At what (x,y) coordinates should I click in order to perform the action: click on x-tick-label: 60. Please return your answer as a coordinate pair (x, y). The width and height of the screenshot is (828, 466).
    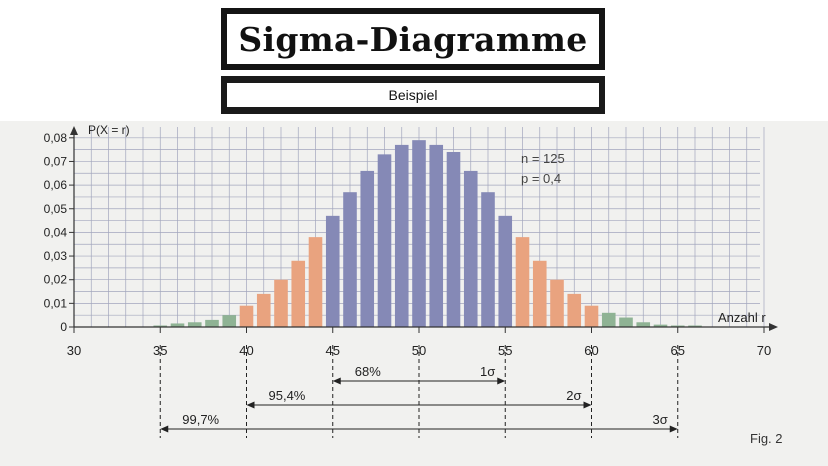
    Looking at the image, I should click on (591, 350).